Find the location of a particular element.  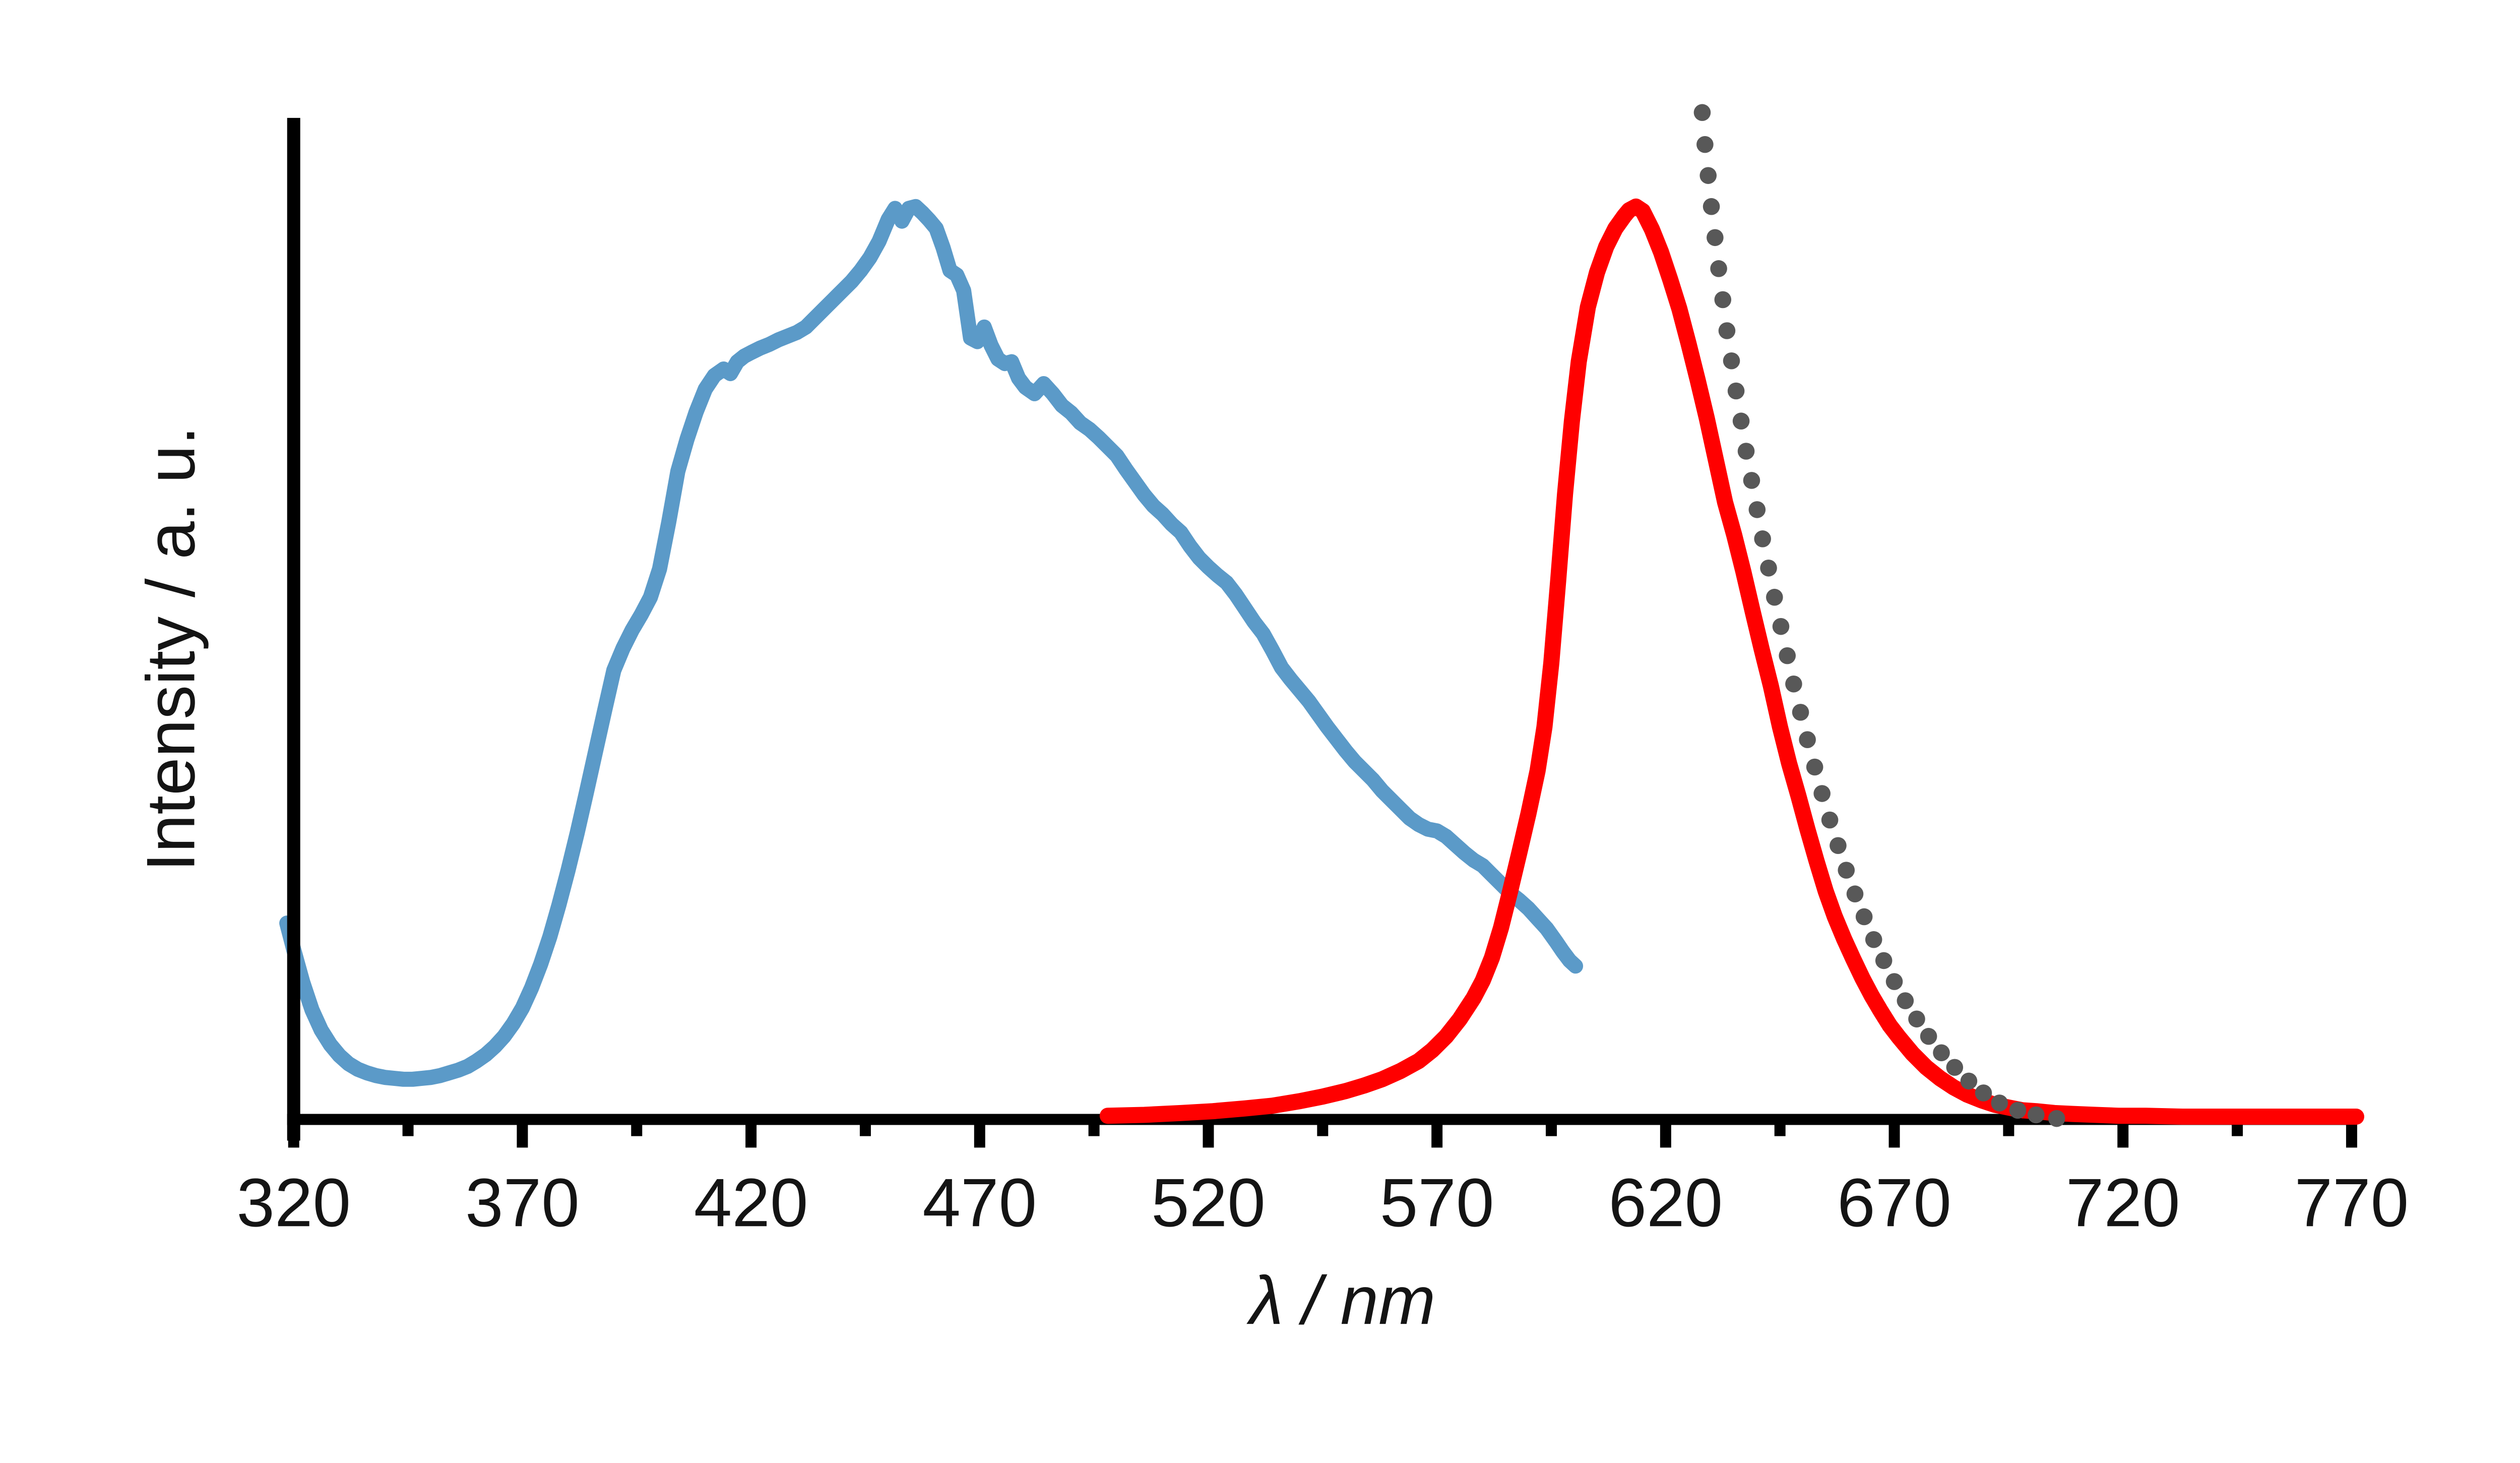

x-tick-label-670: 670 is located at coordinates (1894, 1202).